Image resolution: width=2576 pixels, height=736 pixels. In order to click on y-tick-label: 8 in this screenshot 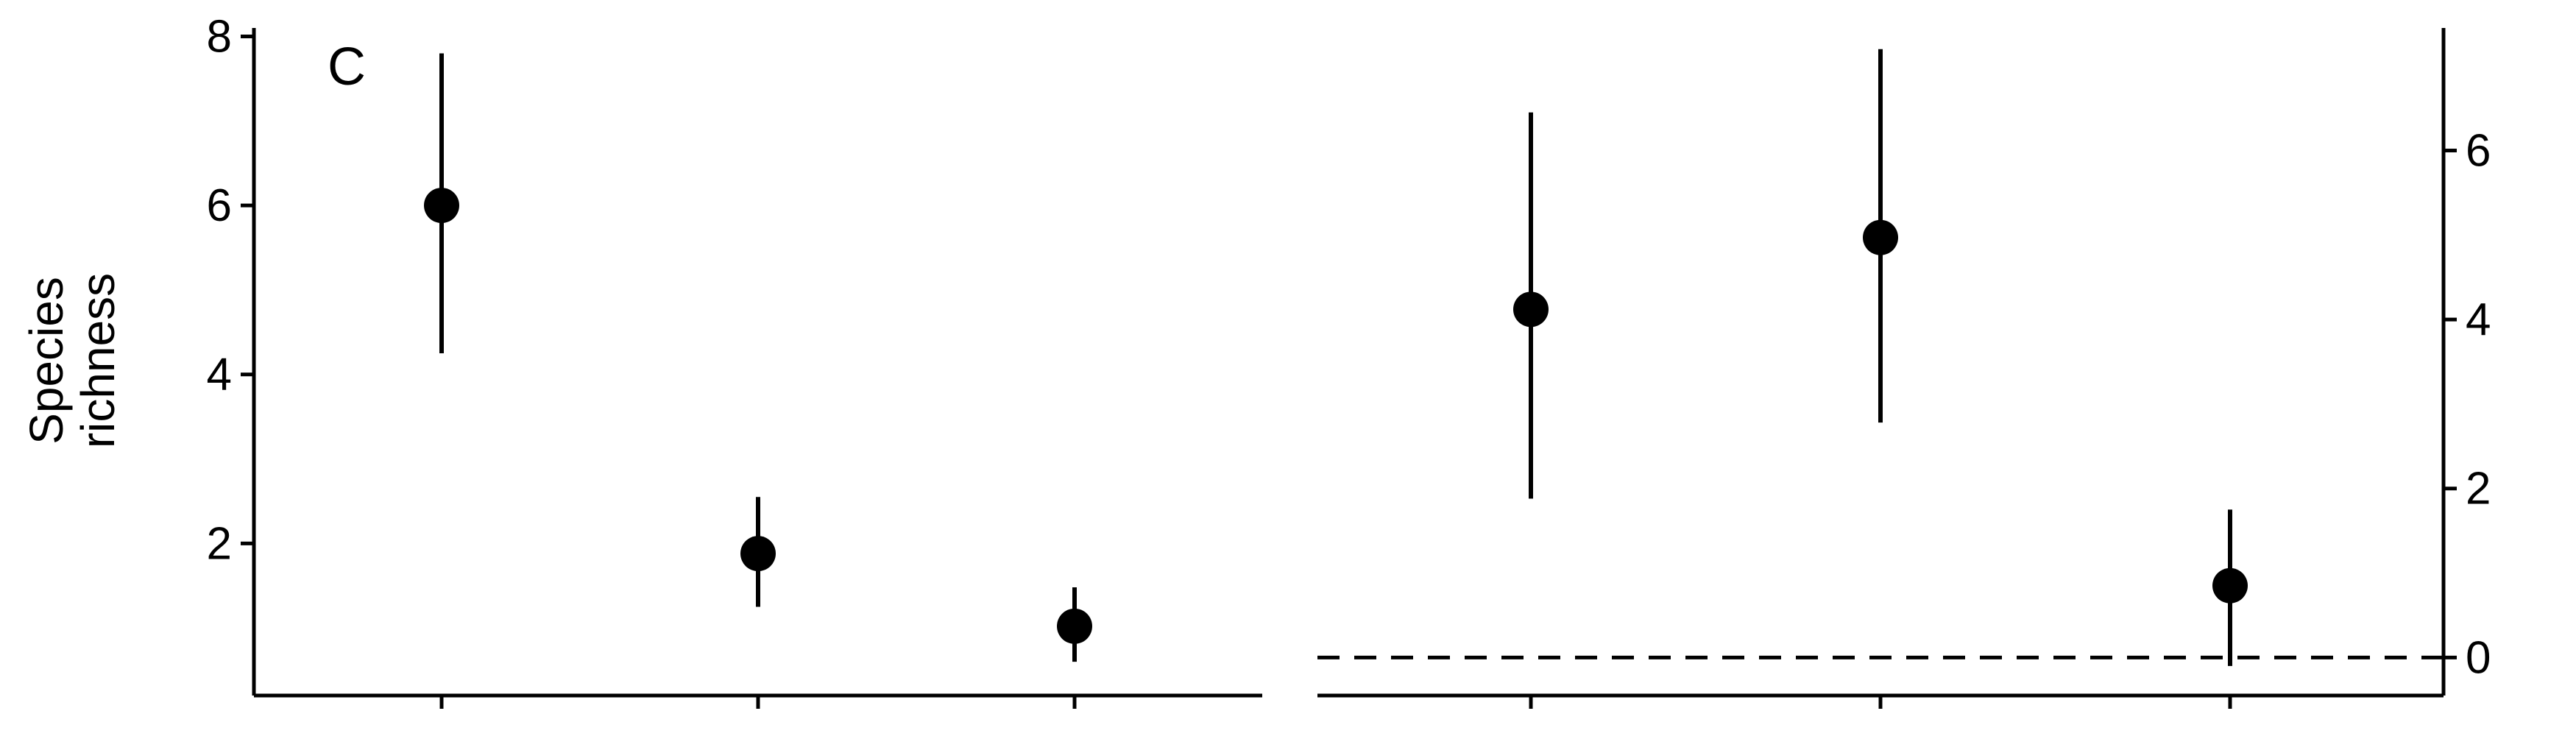, I will do `click(219, 36)`.